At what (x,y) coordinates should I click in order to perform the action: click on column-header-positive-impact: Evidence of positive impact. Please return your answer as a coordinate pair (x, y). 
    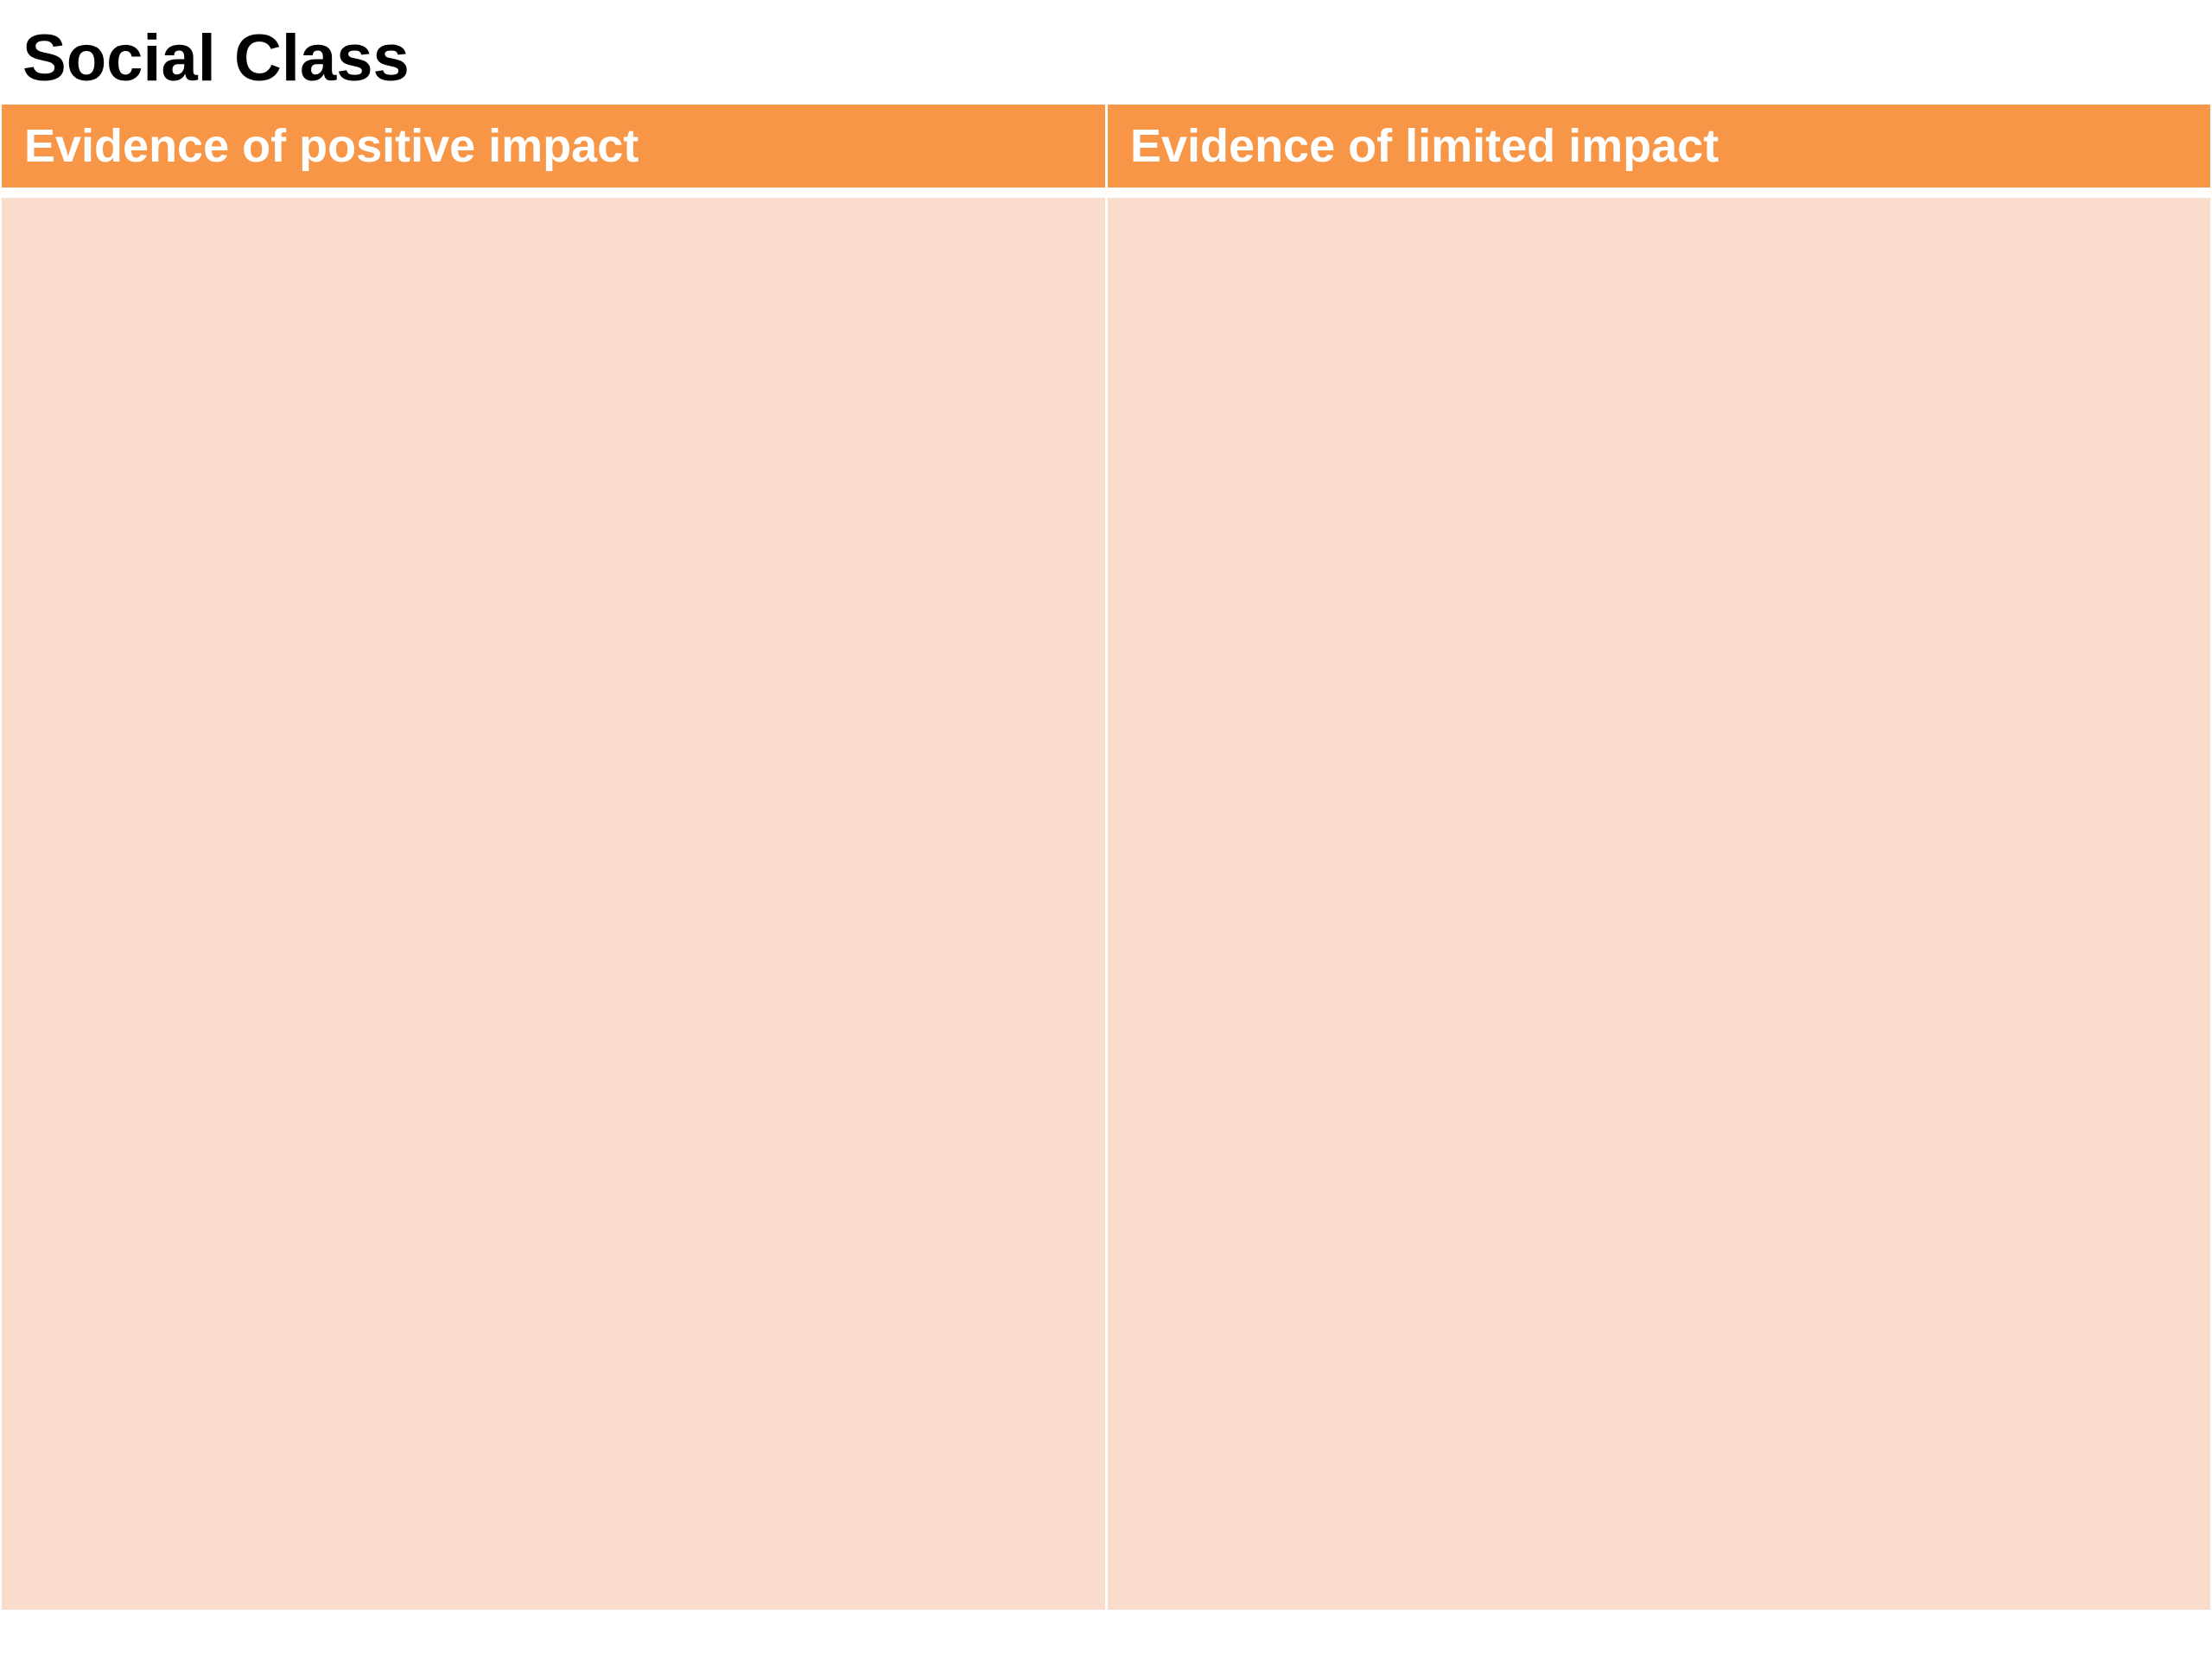
    Looking at the image, I should click on (553, 146).